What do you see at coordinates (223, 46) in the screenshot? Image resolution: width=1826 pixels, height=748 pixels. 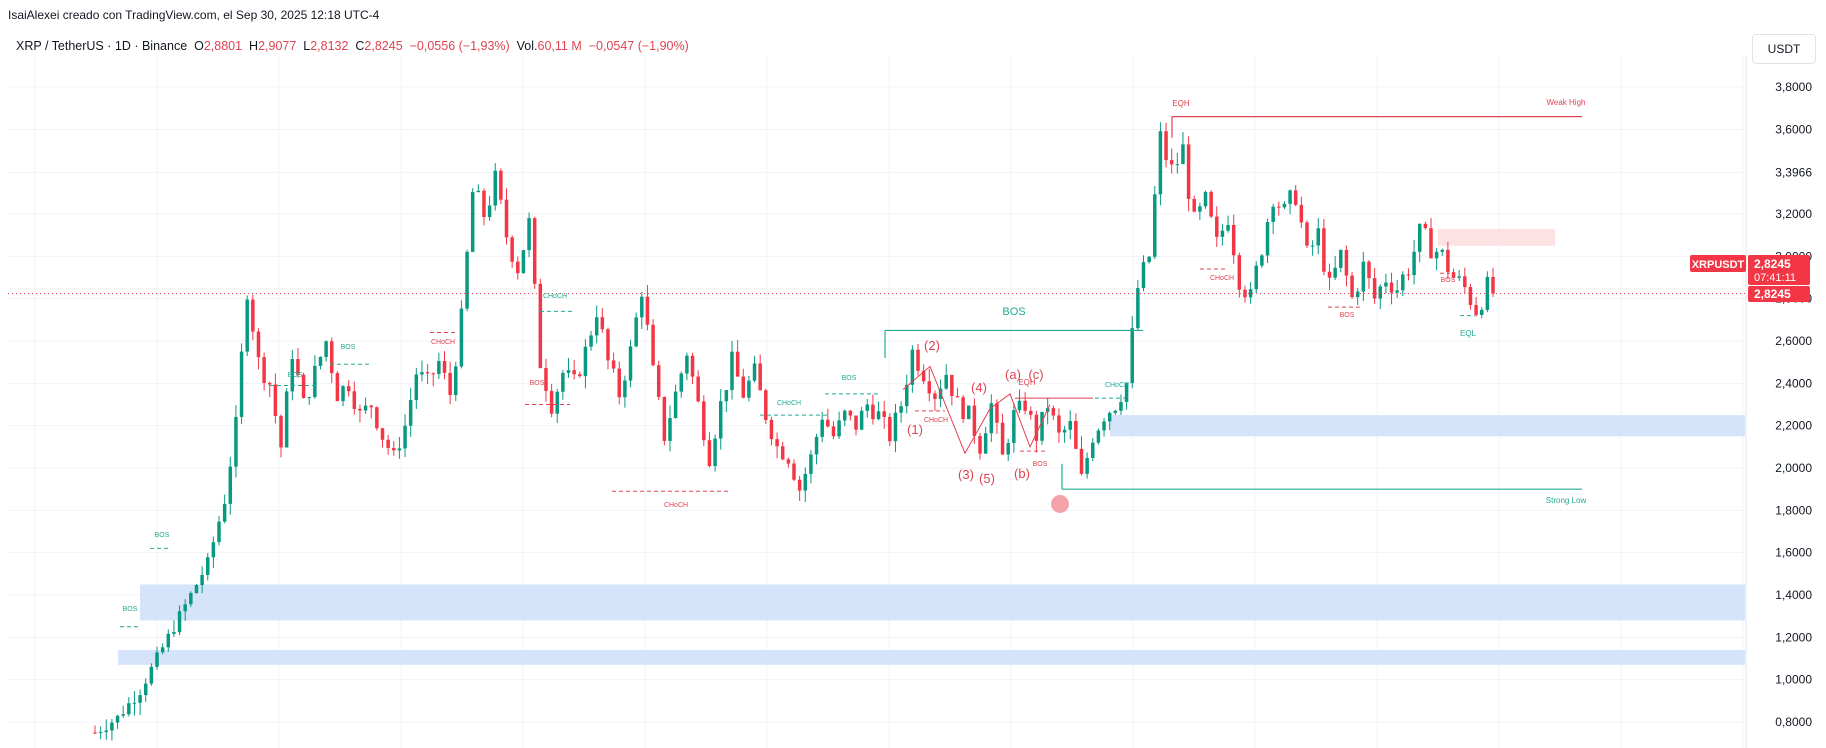 I see `open-value: 2,8801` at bounding box center [223, 46].